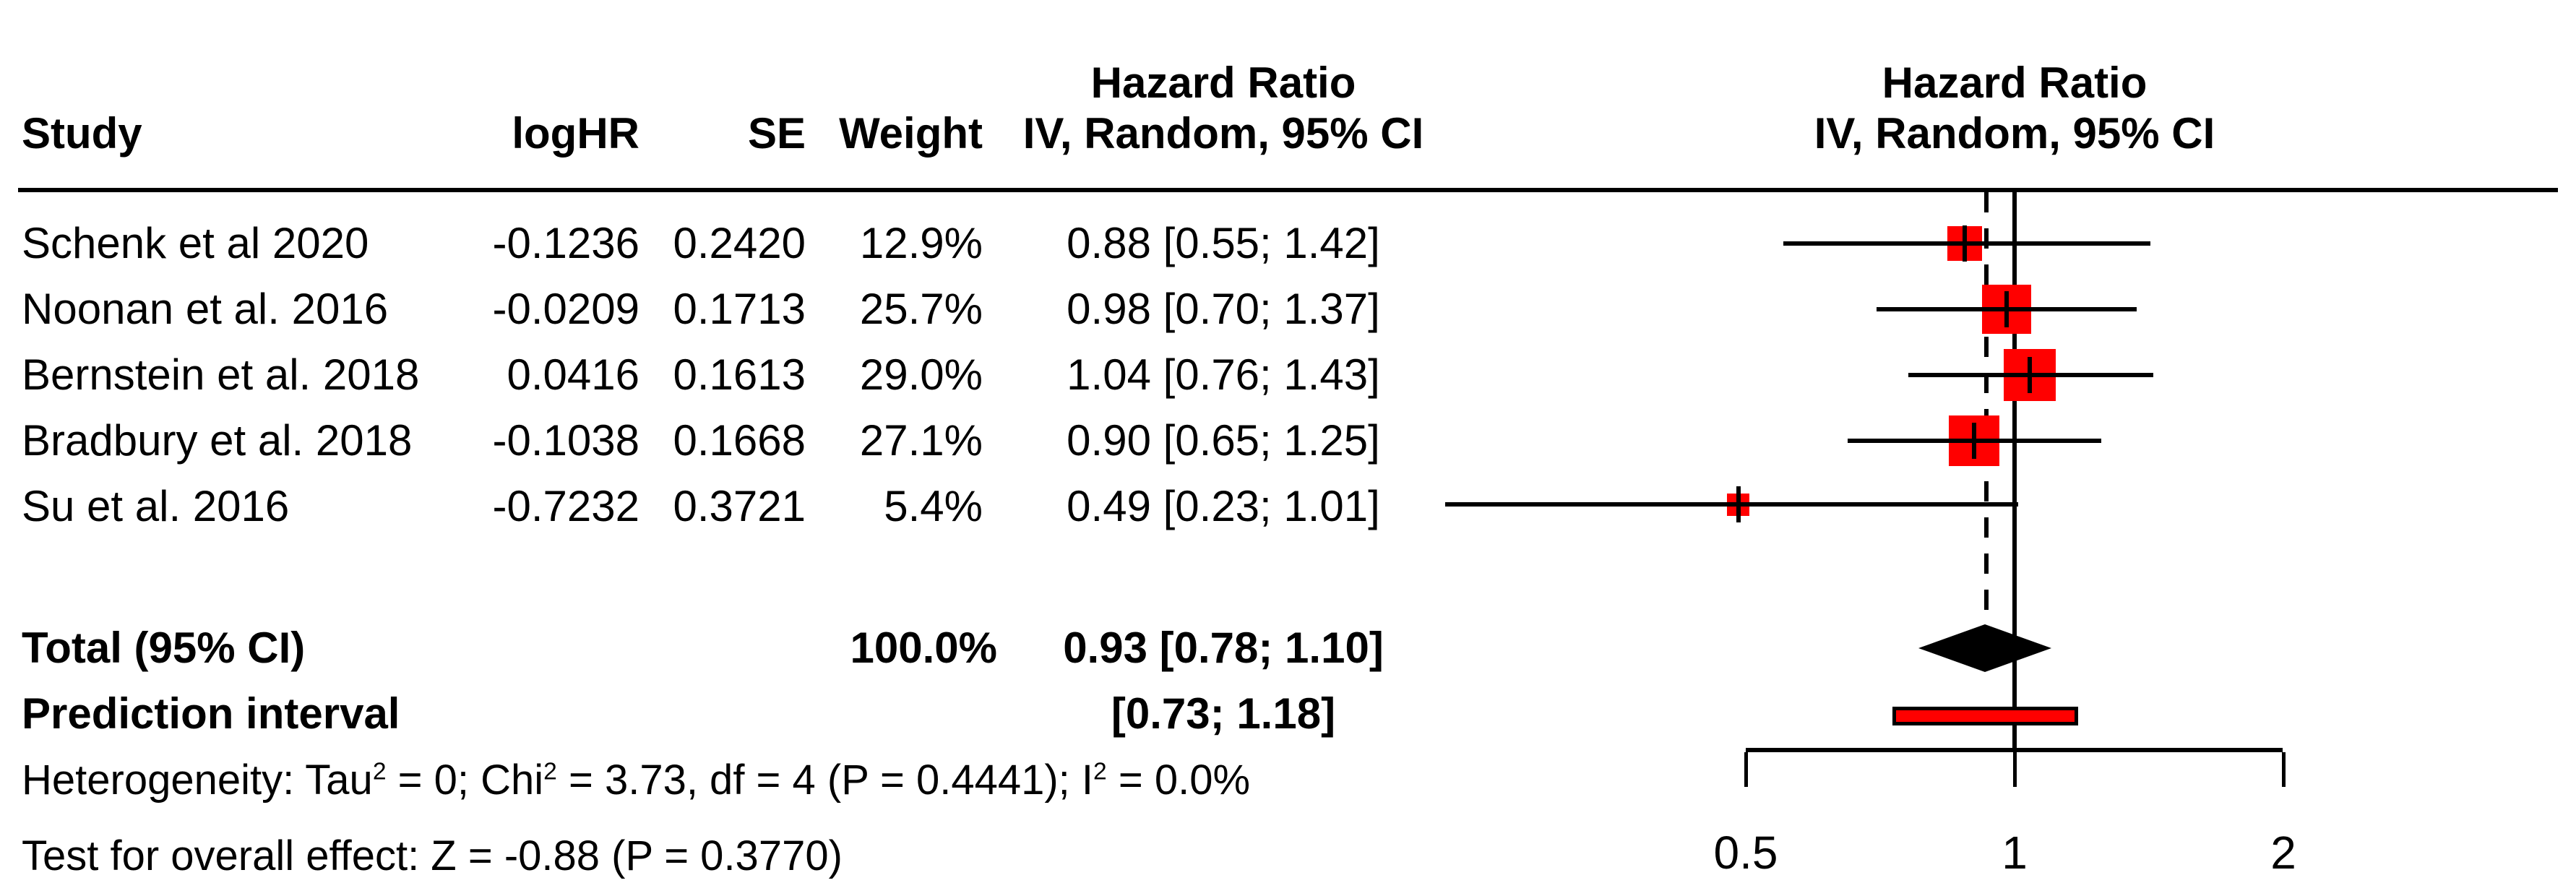  Describe the element at coordinates (921, 440) in the screenshot. I see `study-weight: 27.1%` at that location.